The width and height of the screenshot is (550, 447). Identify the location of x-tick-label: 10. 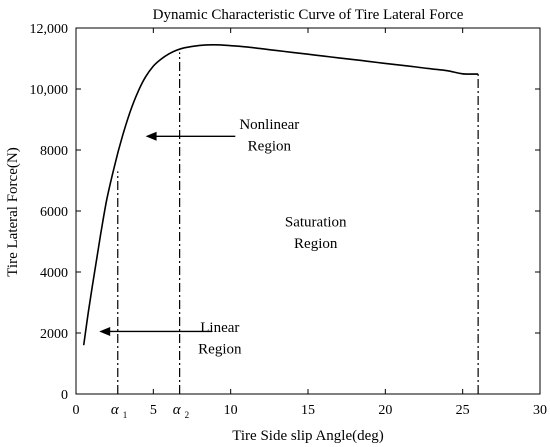
(231, 410).